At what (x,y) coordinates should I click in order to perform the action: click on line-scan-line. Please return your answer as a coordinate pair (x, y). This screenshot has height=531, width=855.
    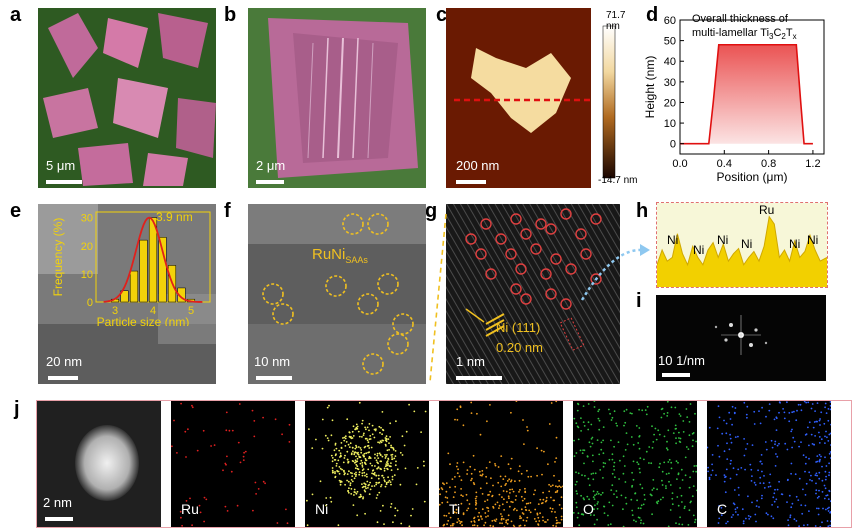
    Looking at the image, I should click on (742, 241).